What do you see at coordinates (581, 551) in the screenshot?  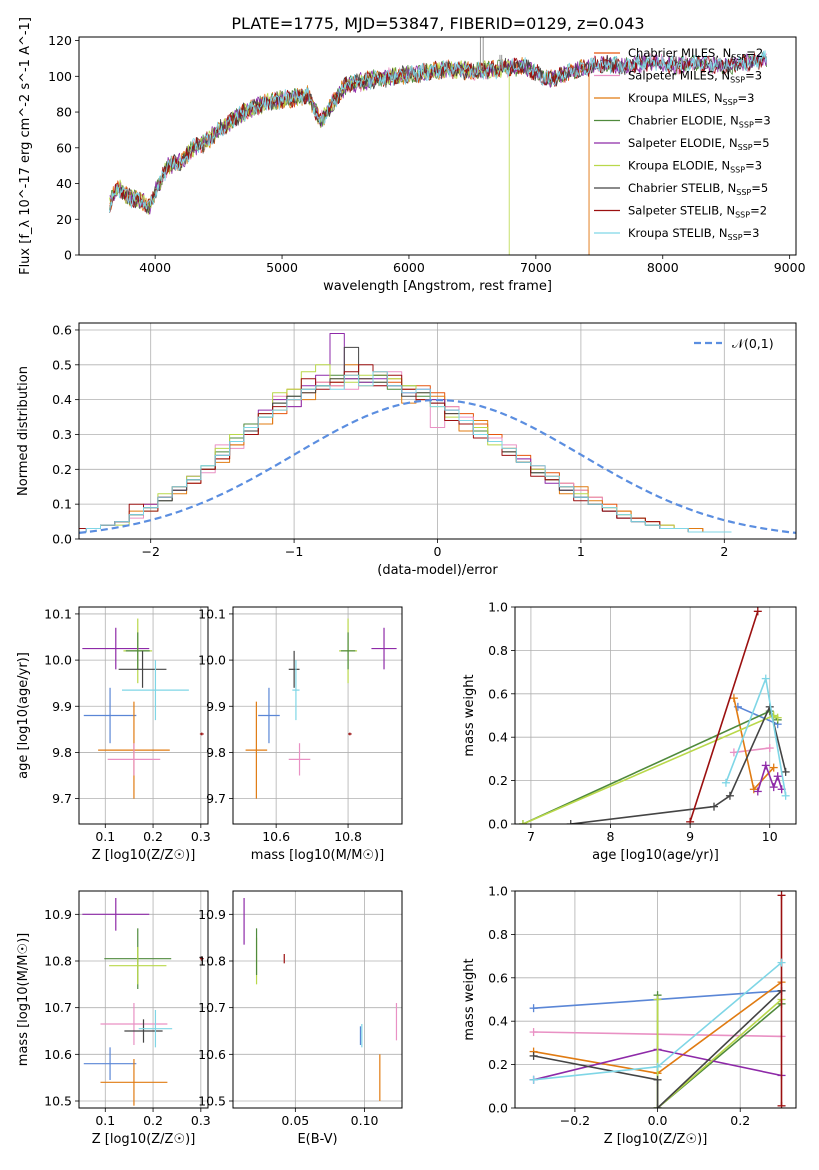 I see `x-tick-label: 1` at bounding box center [581, 551].